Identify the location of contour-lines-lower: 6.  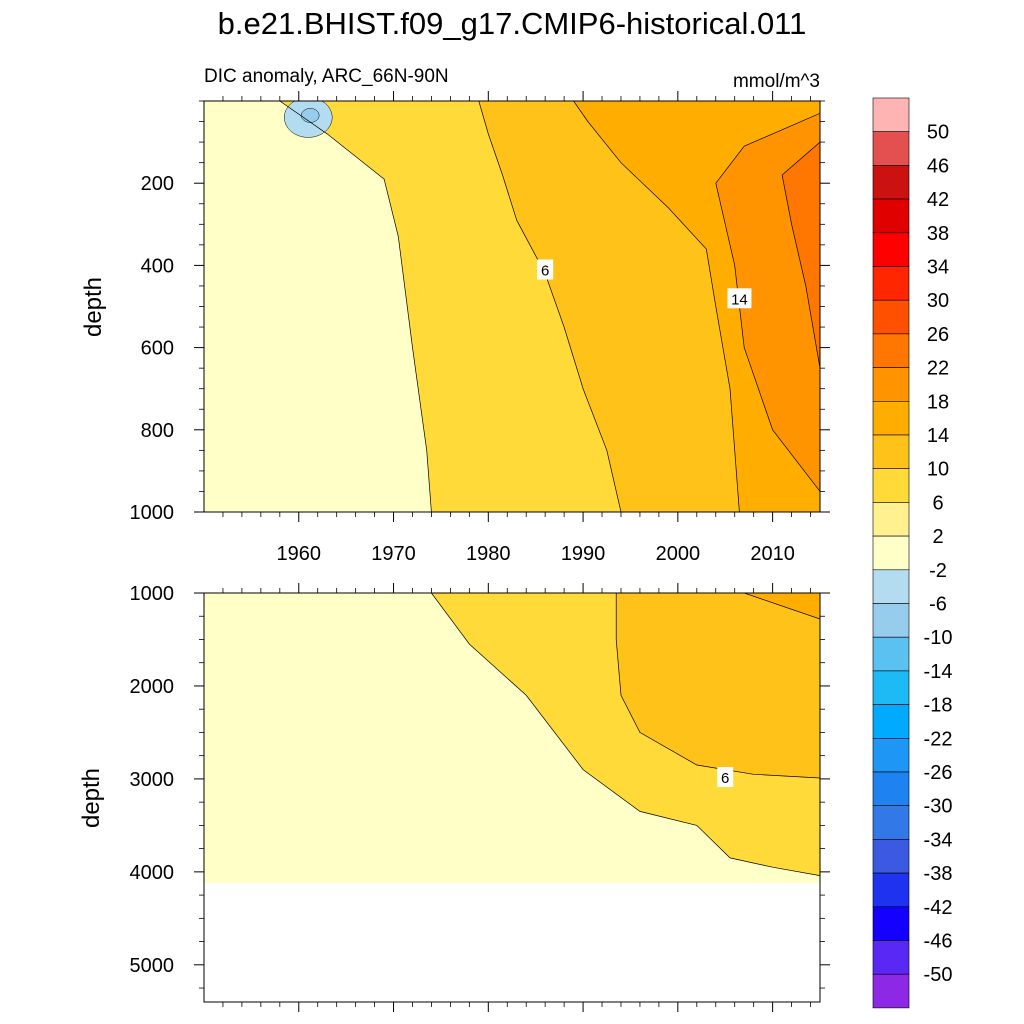
(625, 734).